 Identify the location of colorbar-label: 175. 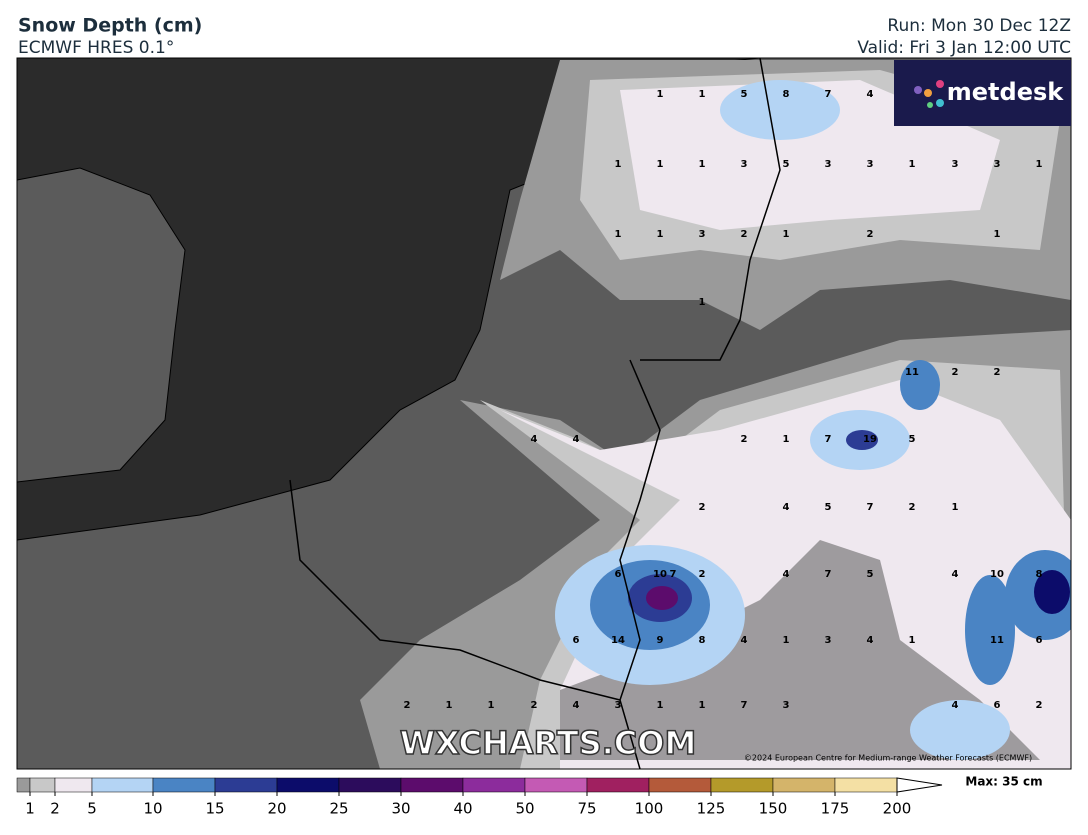
(835, 809).